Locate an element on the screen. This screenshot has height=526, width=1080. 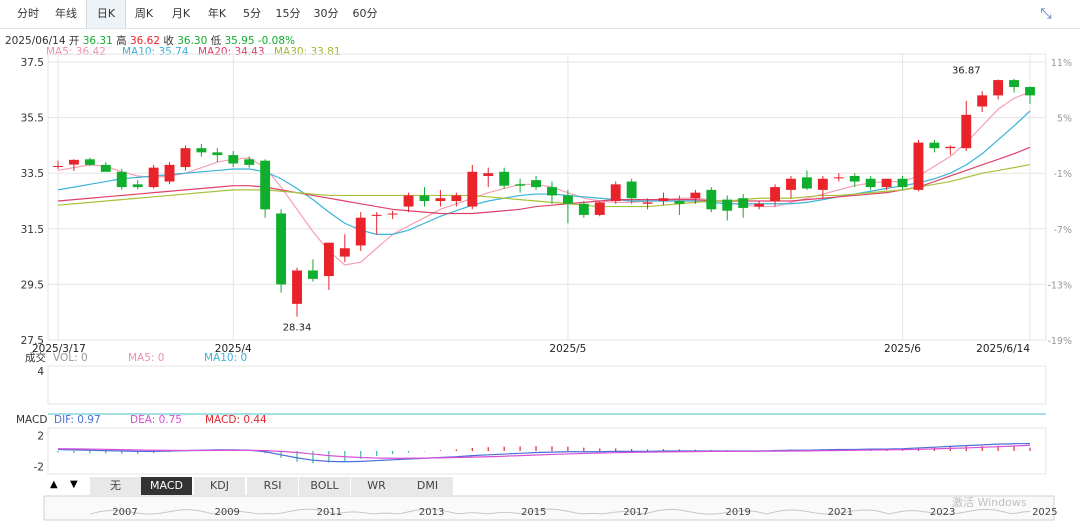
watermark: 激活 Windows is located at coordinates (989, 502).